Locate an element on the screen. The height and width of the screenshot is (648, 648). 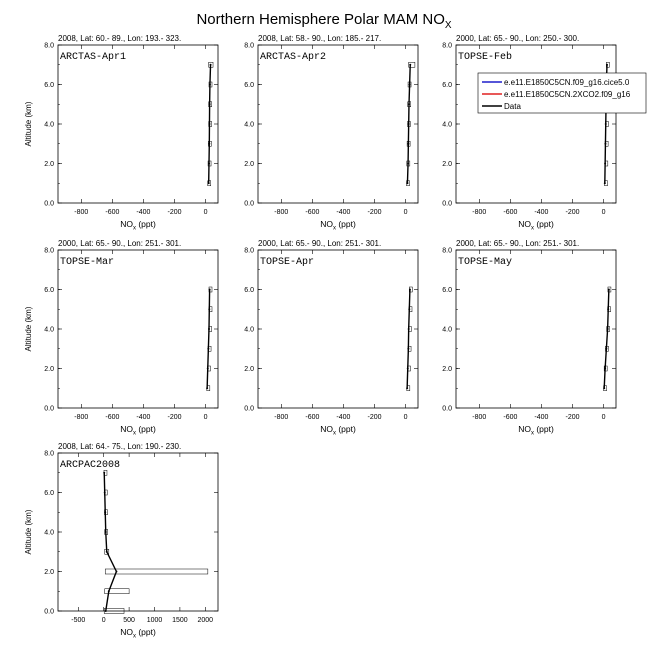
legend-box is located at coordinates (562, 93).